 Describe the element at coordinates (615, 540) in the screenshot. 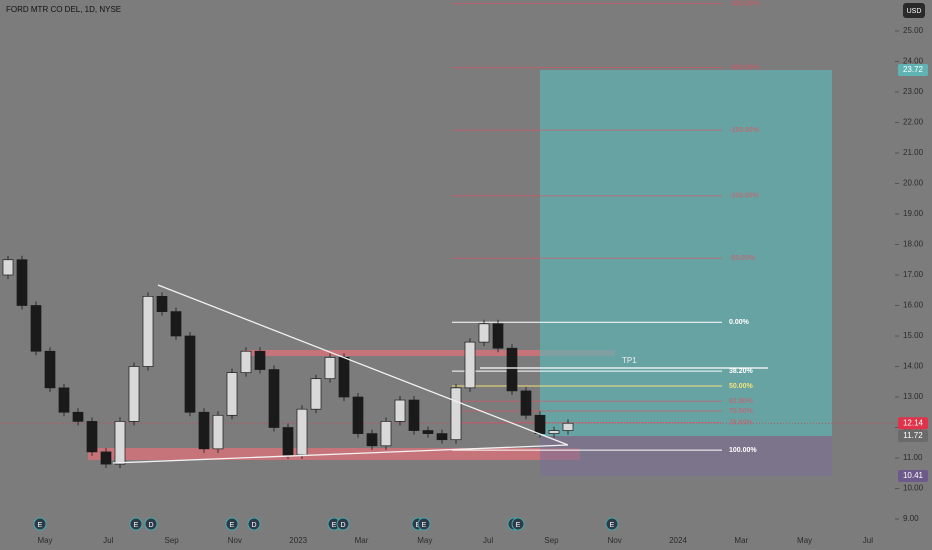

I see `x-tick-label: Nov` at that location.